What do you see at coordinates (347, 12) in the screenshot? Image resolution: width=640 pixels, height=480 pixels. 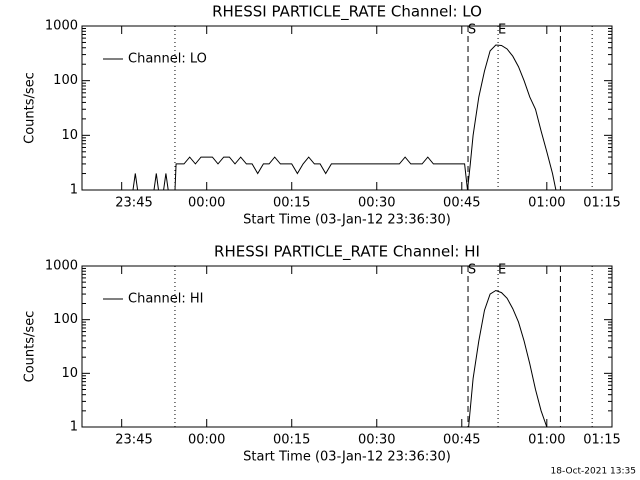 I see `chart-title: RHESSI PARTICLE_RATE Channel: LO` at bounding box center [347, 12].